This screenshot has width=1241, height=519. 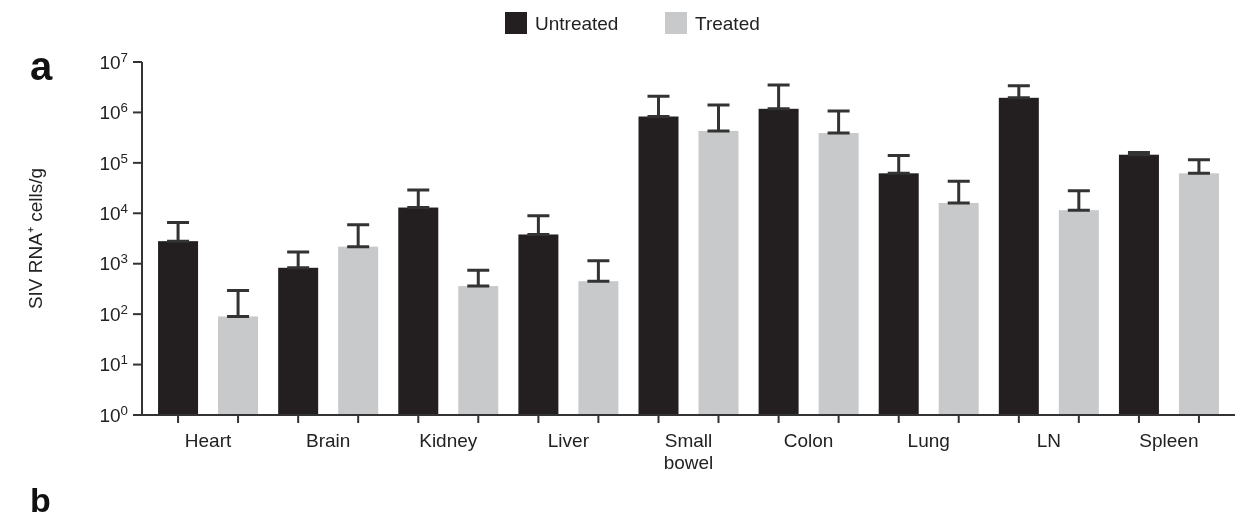 I want to click on x-tick-label: Colon, so click(x=808, y=440).